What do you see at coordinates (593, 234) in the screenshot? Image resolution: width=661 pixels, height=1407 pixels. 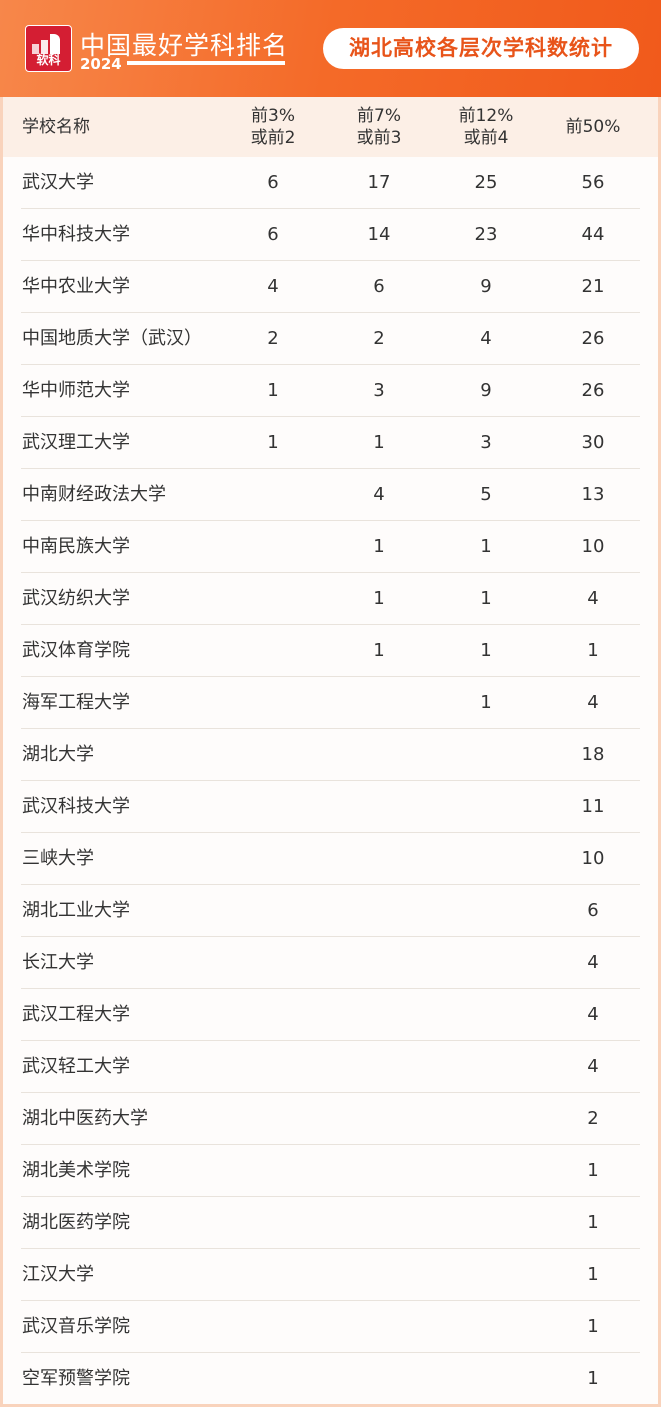 I see `subject-count: 44` at bounding box center [593, 234].